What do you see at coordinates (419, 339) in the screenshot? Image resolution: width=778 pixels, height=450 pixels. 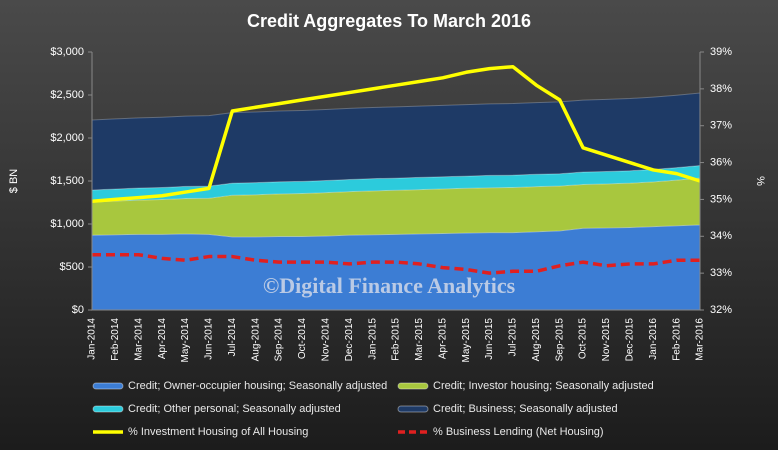 I see `x-tick-label: Mar-2015` at bounding box center [419, 339].